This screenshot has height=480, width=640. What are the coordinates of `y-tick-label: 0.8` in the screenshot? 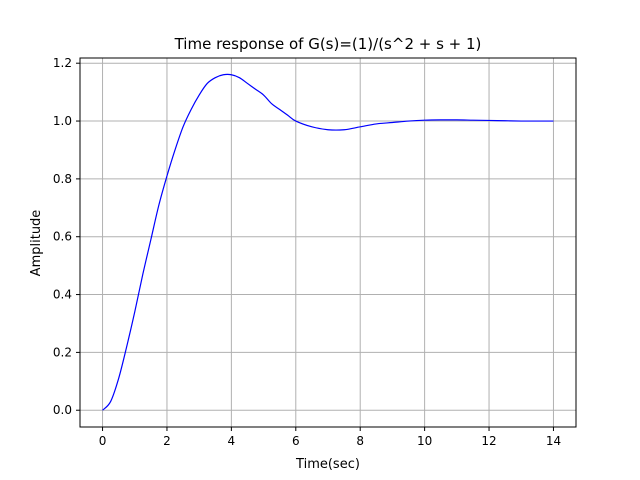 It's located at (62, 179).